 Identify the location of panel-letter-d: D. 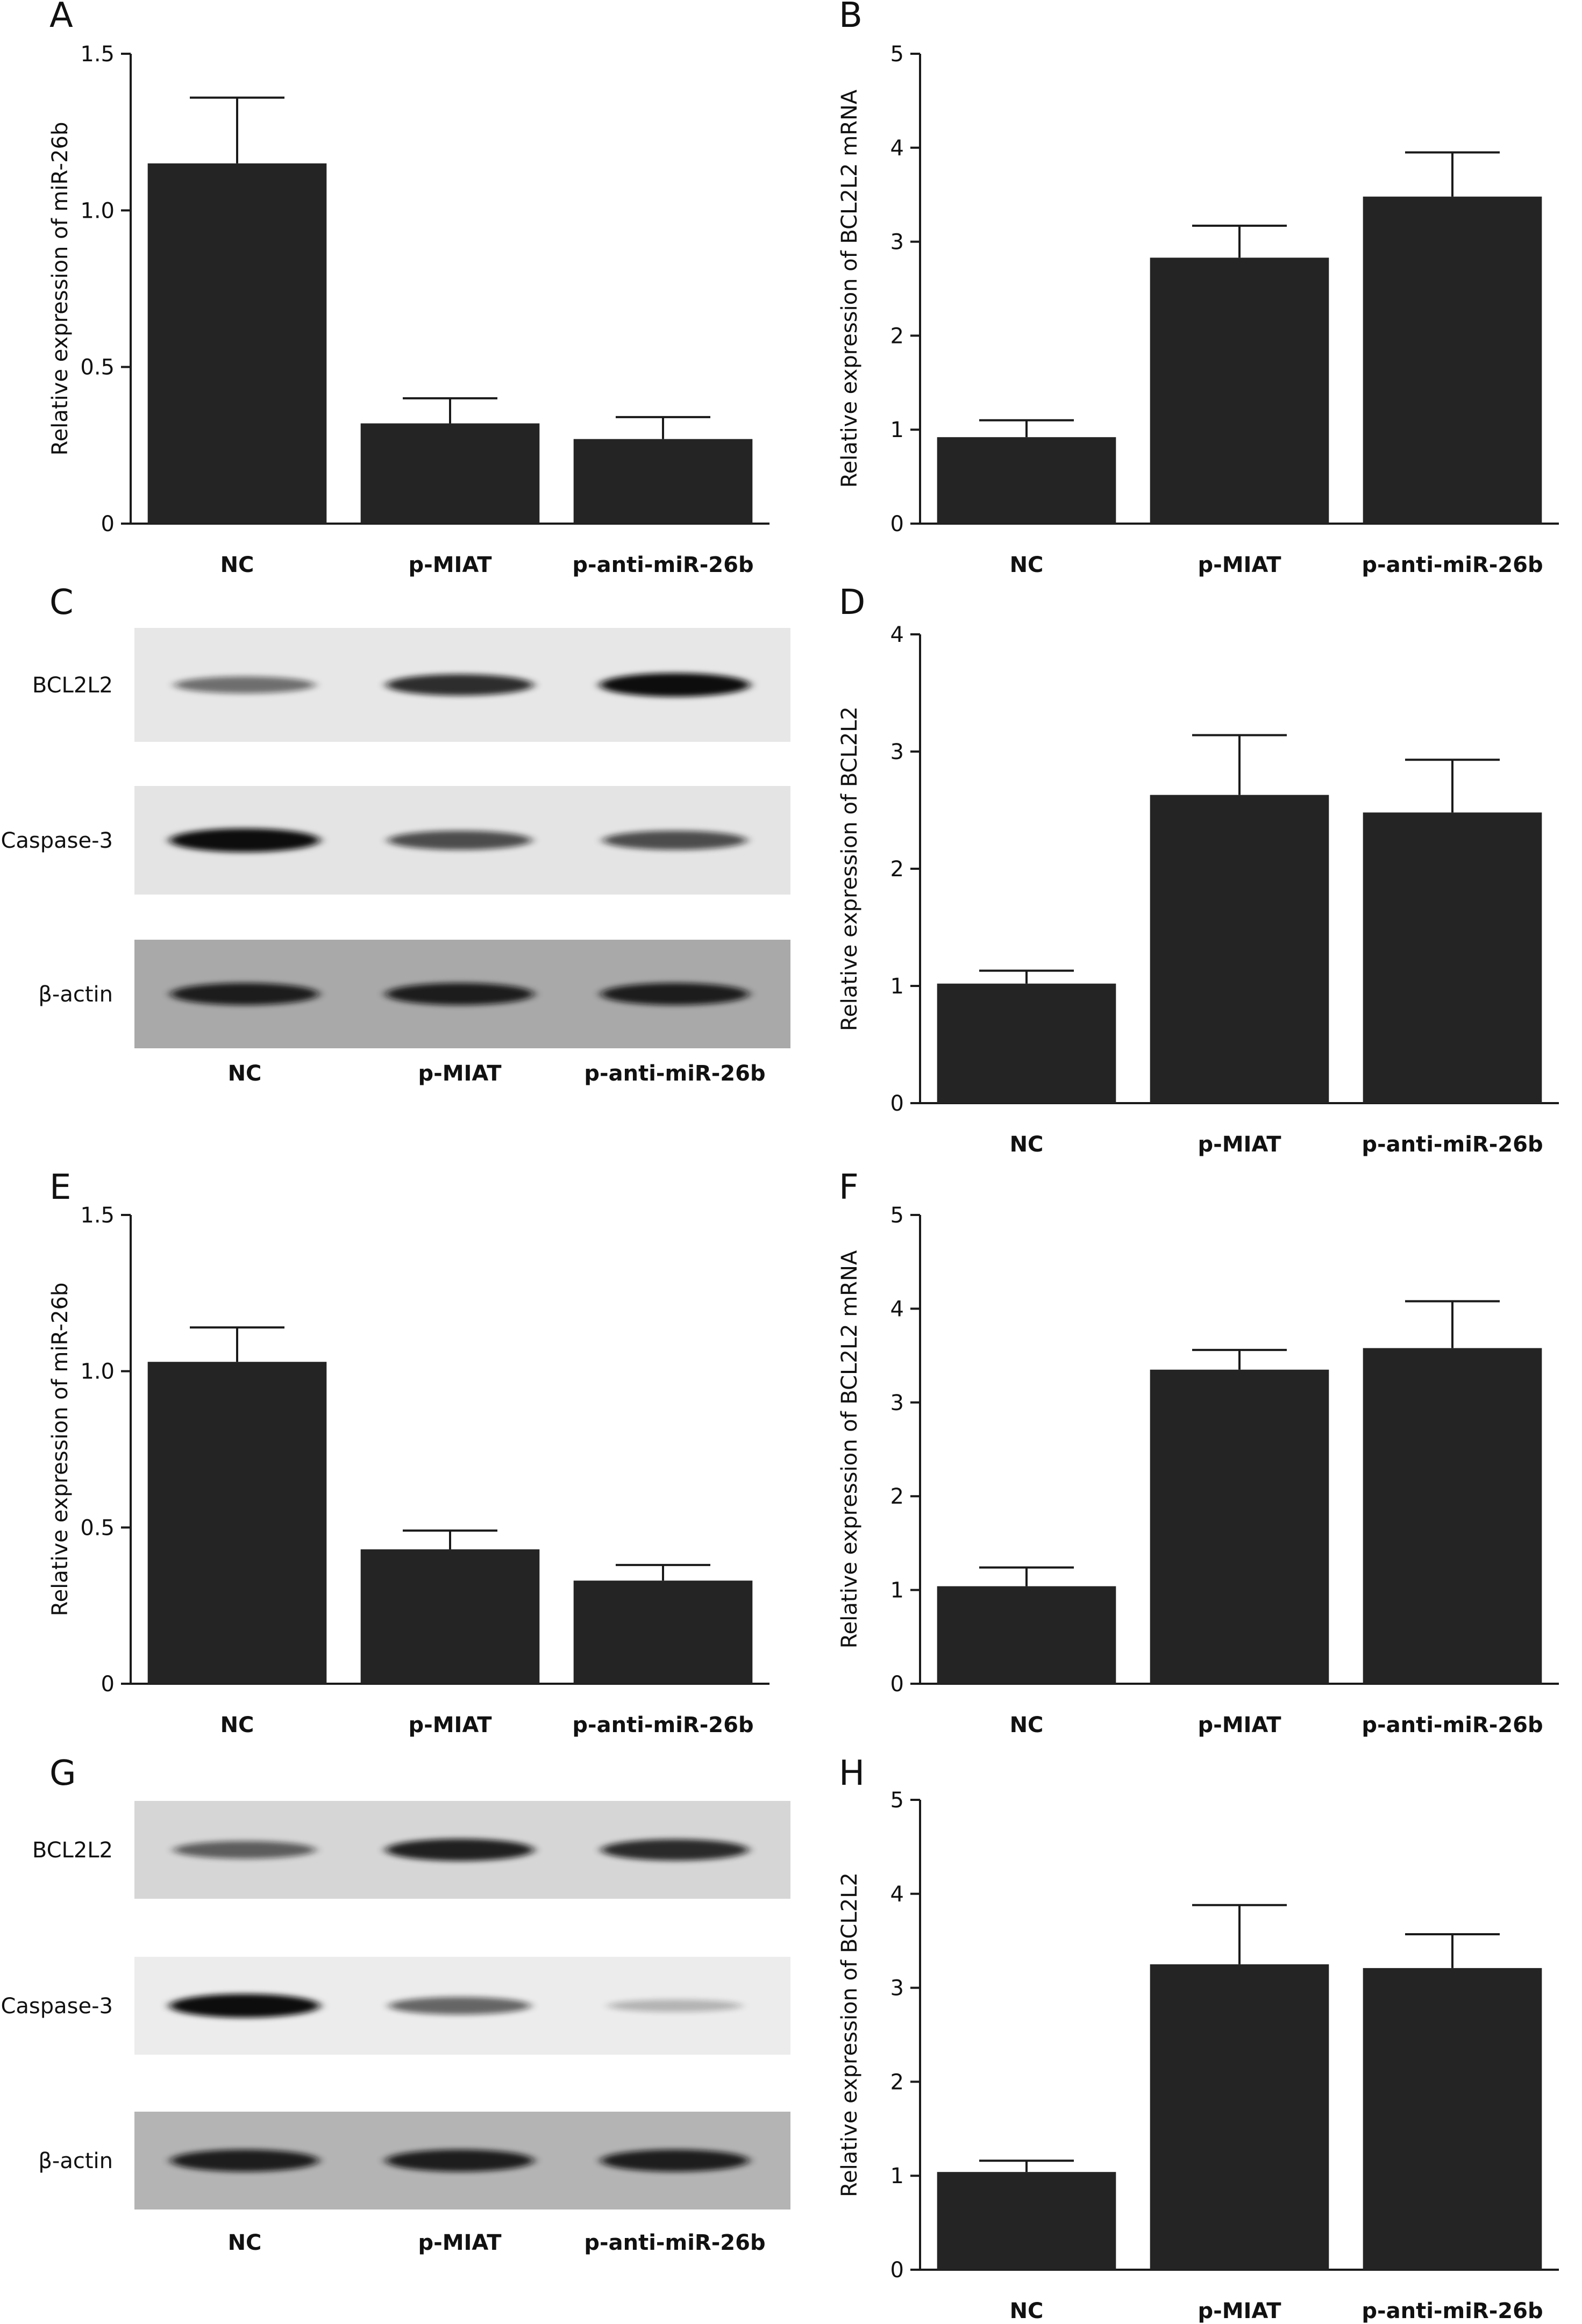
(852, 603).